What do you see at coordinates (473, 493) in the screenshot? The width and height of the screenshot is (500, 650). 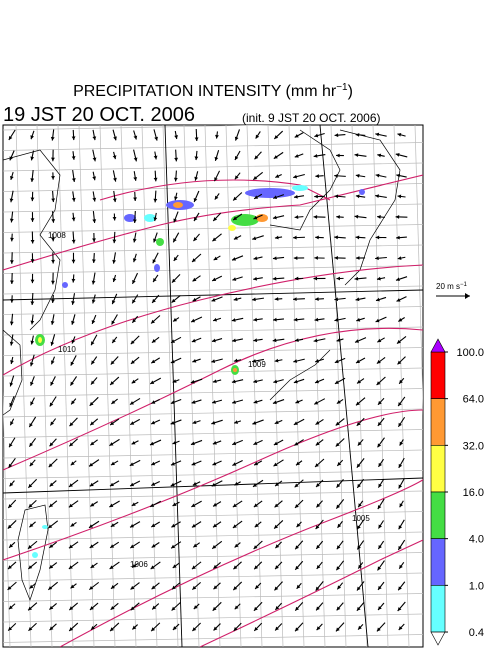 I see `colorbar-label: 16.0` at bounding box center [473, 493].